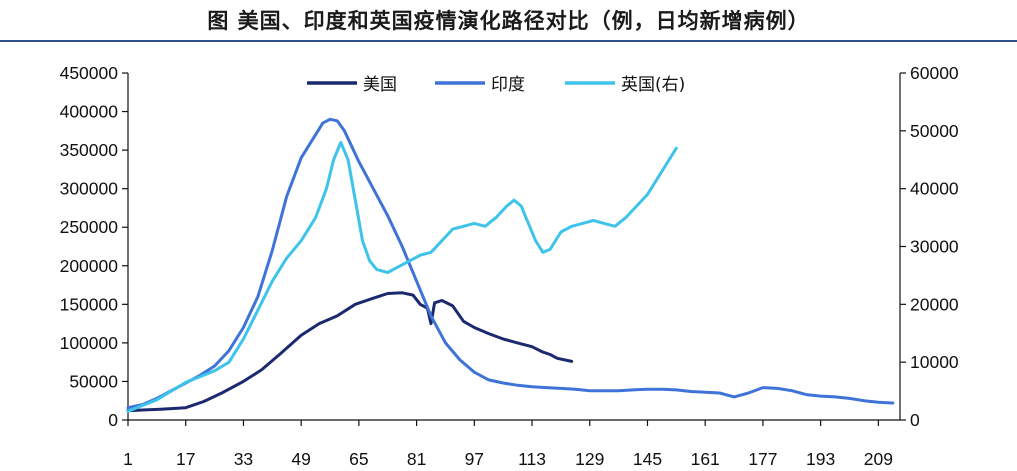  What do you see at coordinates (89, 189) in the screenshot?
I see `left-y-tick-label: 300000` at bounding box center [89, 189].